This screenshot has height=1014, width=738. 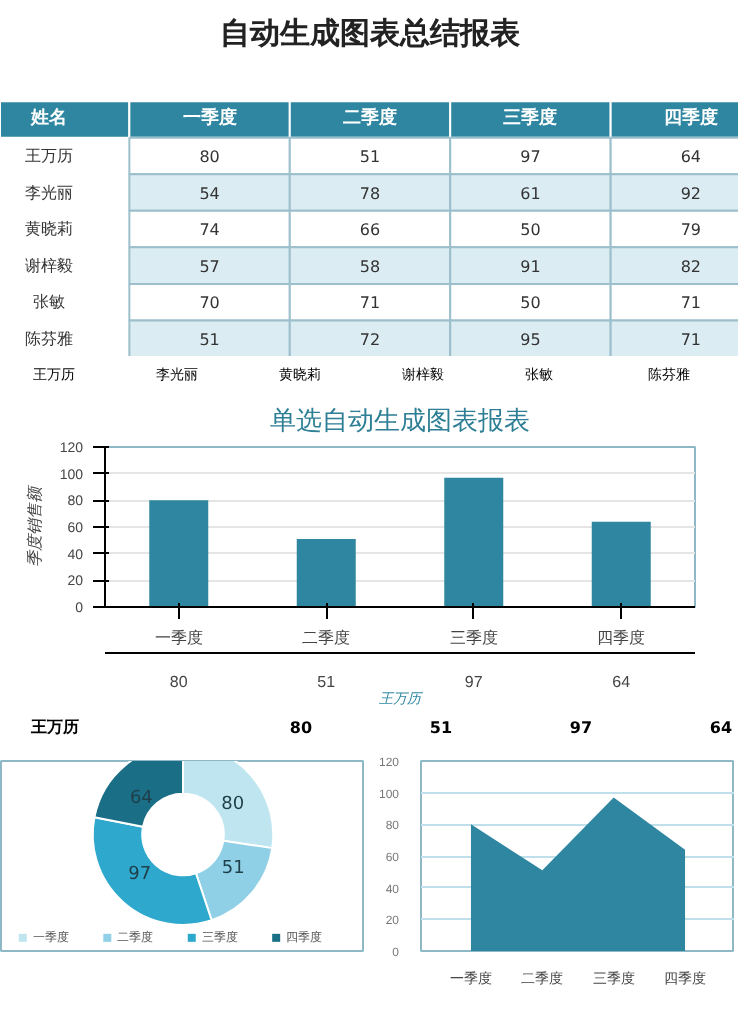 I want to click on data-label: 66, so click(x=370, y=230).